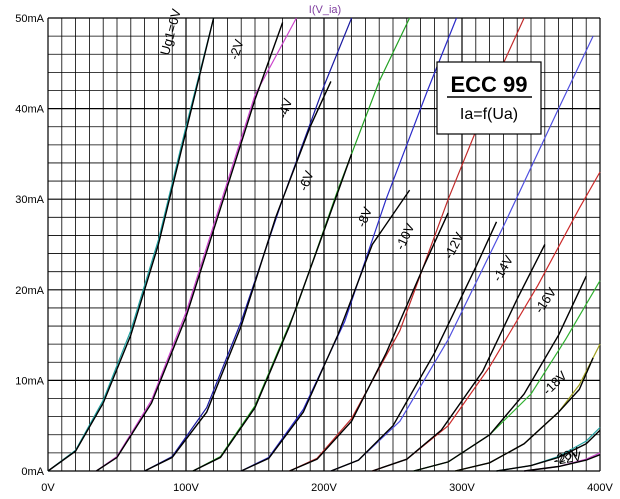 This screenshot has width=620, height=499. I want to click on curve-simulated, so click(548, 449).